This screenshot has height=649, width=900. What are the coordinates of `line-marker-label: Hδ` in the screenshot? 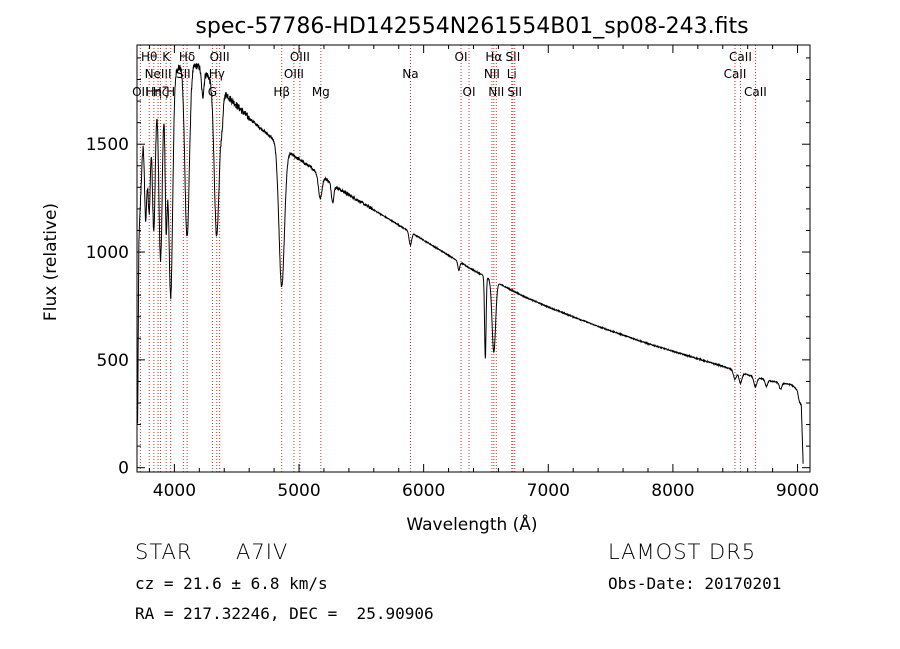 It's located at (187, 57).